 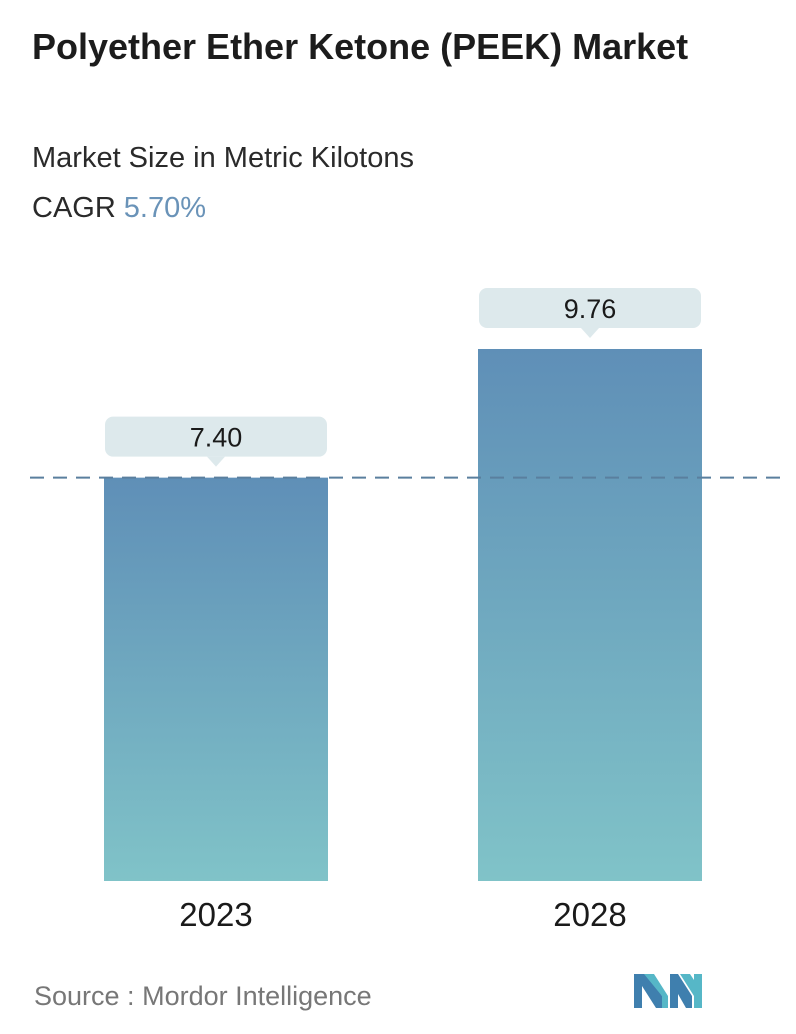 I want to click on source-note: Source : Mordor Intelligence, so click(x=203, y=996).